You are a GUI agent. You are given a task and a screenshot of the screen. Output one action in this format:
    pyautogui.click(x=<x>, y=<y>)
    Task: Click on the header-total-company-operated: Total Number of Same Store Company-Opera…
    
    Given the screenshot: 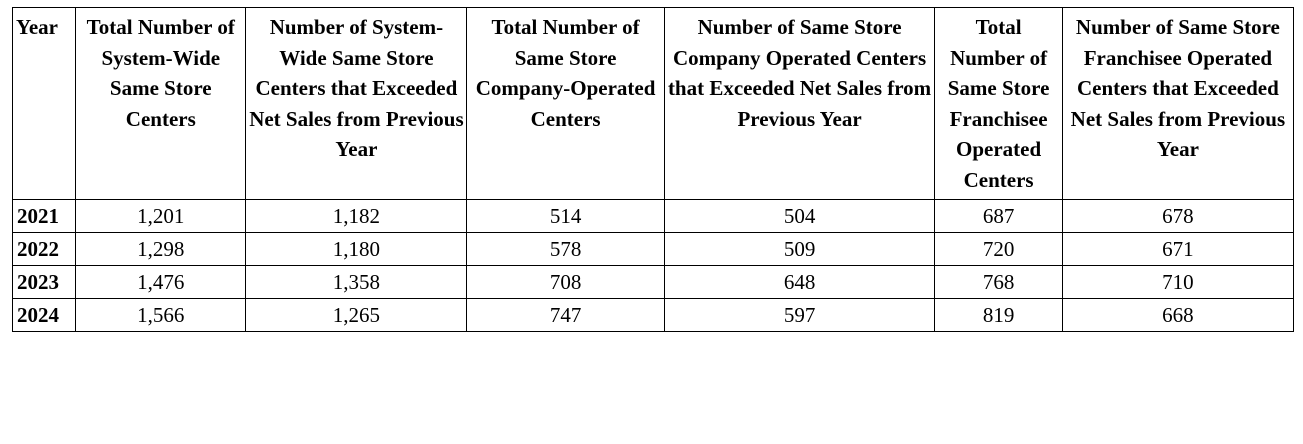 What is the action you would take?
    pyautogui.click(x=565, y=103)
    